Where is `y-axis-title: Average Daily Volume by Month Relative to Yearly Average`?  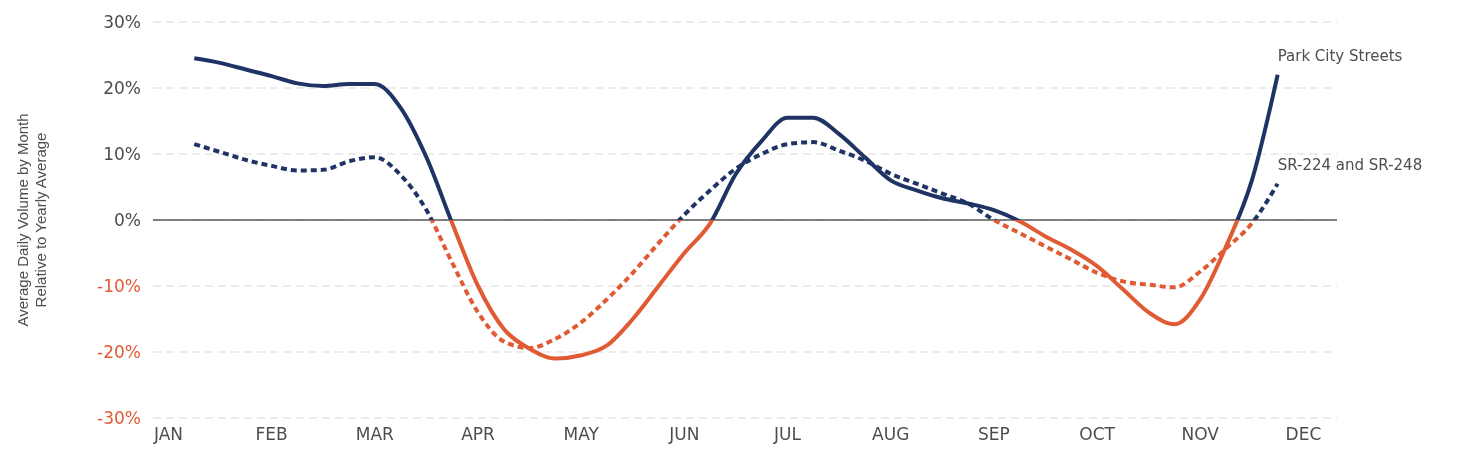 y-axis-title: Average Daily Volume by Month Relative to Yearly Average is located at coordinates (31, 220).